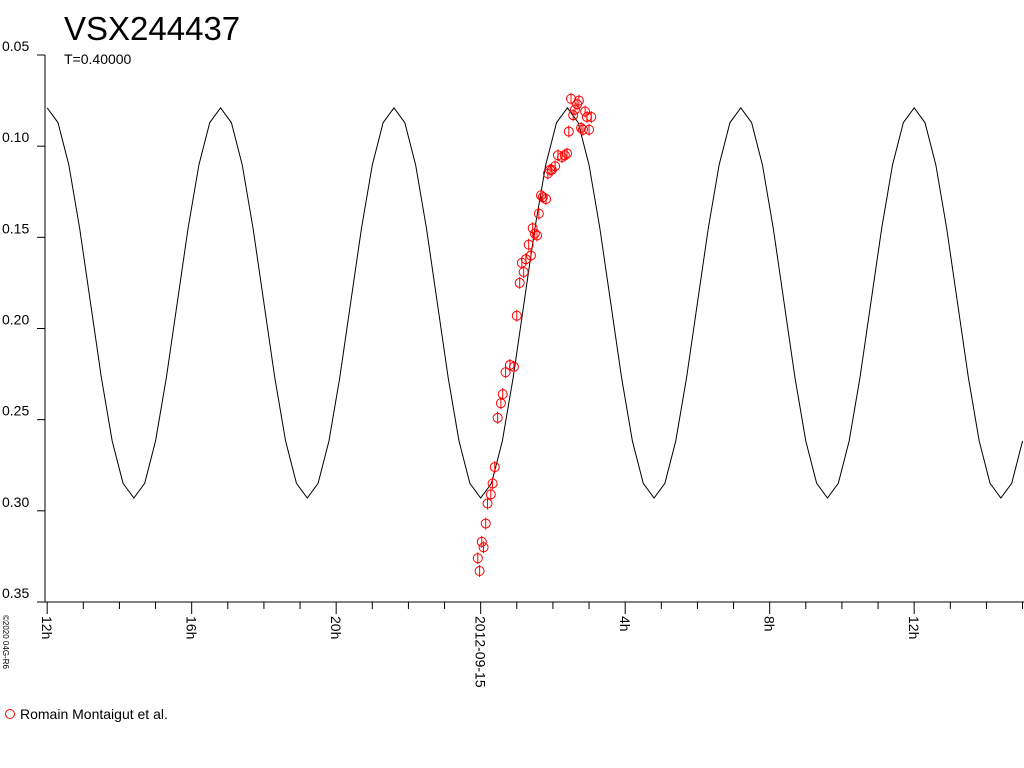 This screenshot has width=1024, height=768. I want to click on legend-label: Romain Montaigut et al., so click(94, 714).